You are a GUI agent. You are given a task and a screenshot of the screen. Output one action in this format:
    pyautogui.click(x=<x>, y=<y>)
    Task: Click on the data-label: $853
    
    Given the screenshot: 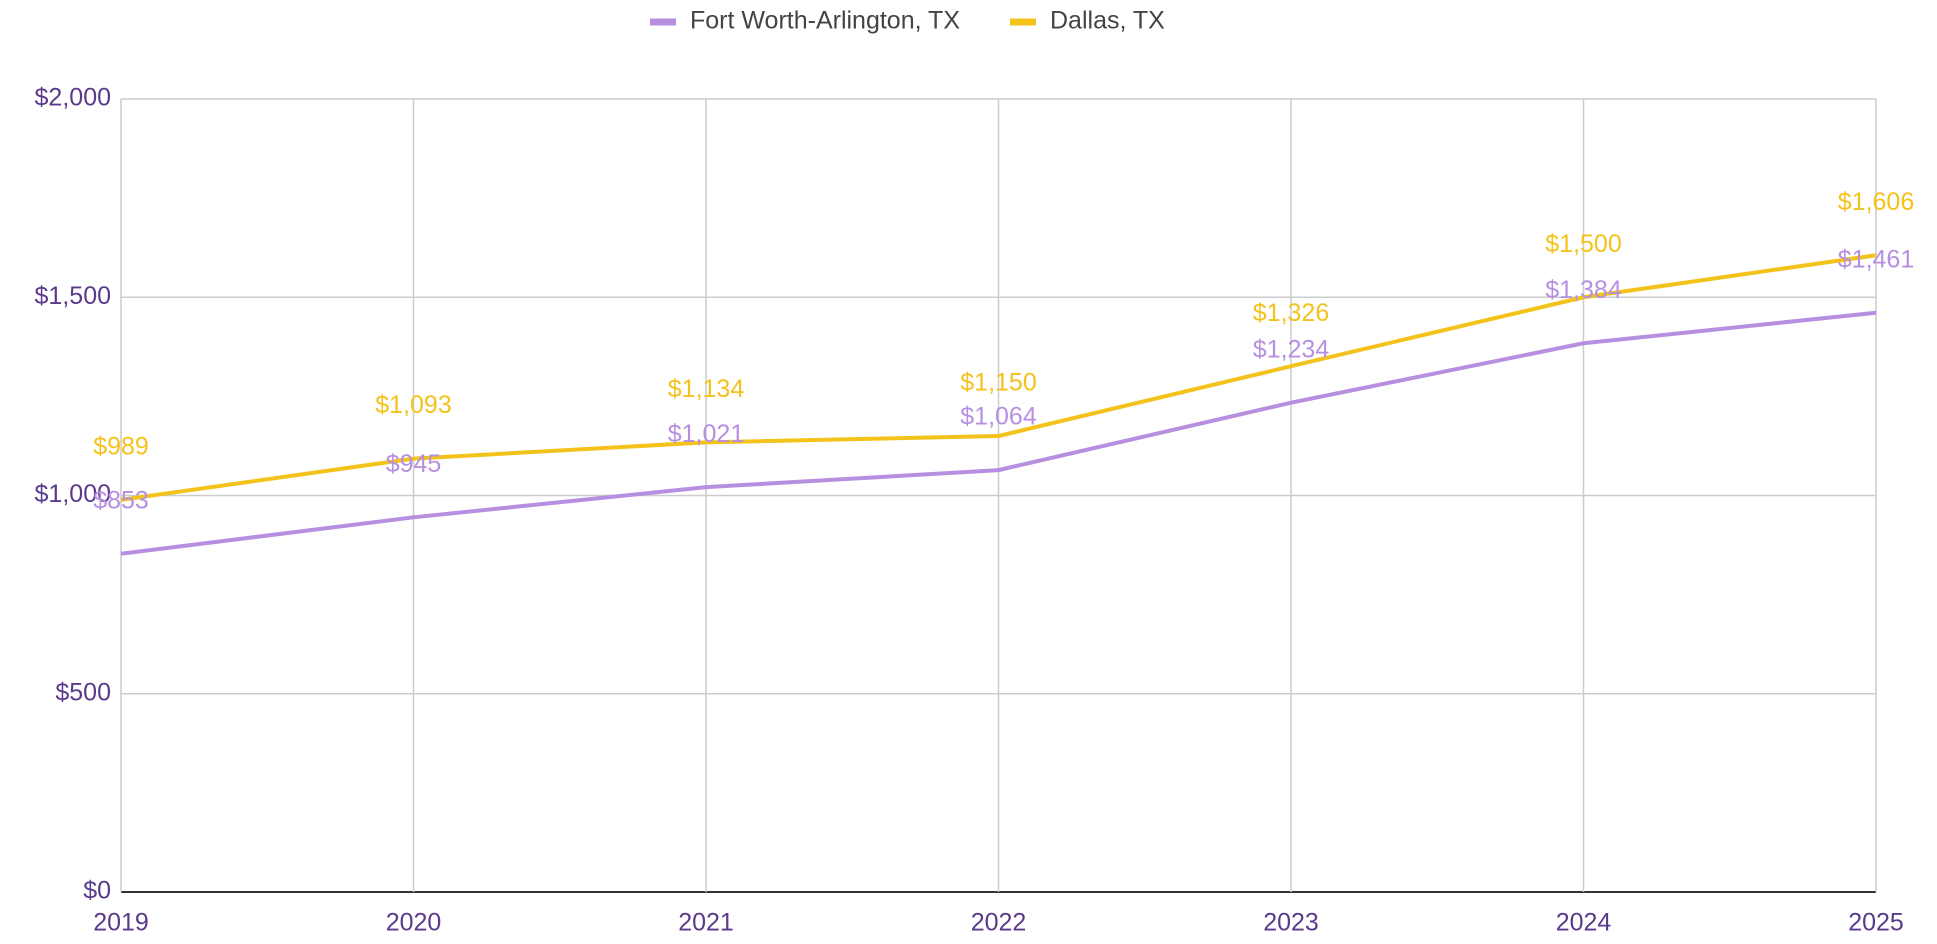 What is the action you would take?
    pyautogui.click(x=121, y=500)
    